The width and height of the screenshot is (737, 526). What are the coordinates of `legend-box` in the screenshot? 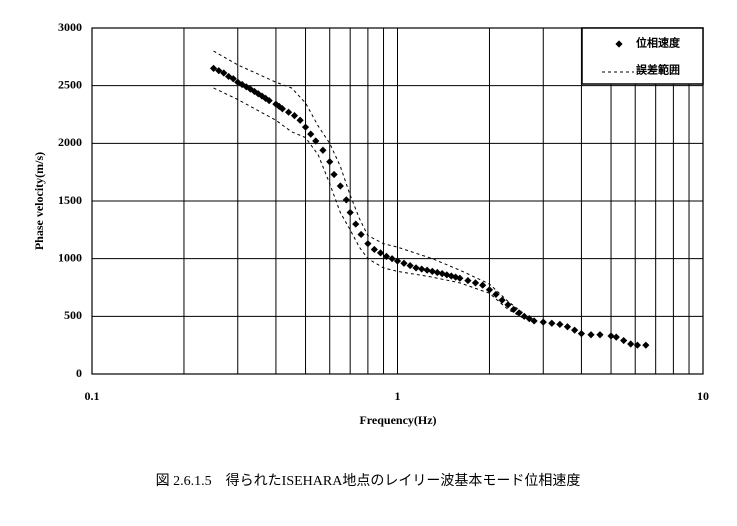 It's located at (642, 56).